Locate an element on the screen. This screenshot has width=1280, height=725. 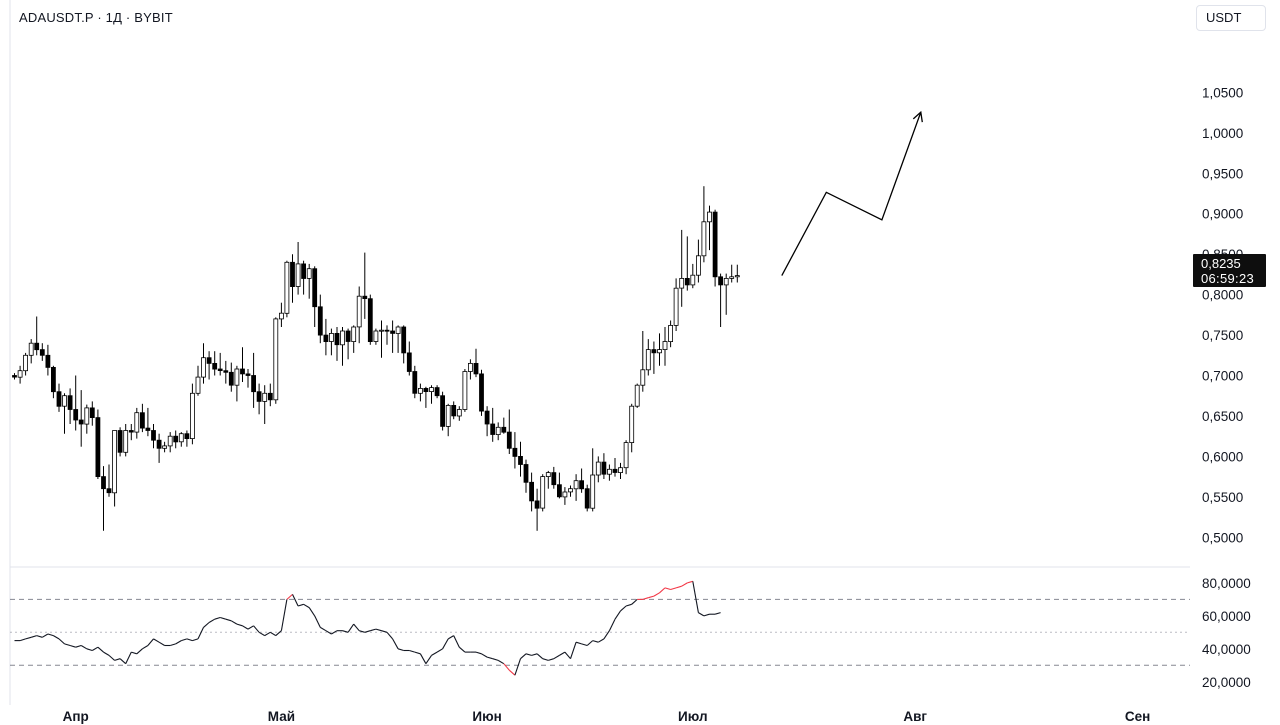
time-tick-label: Апр is located at coordinates (76, 716).